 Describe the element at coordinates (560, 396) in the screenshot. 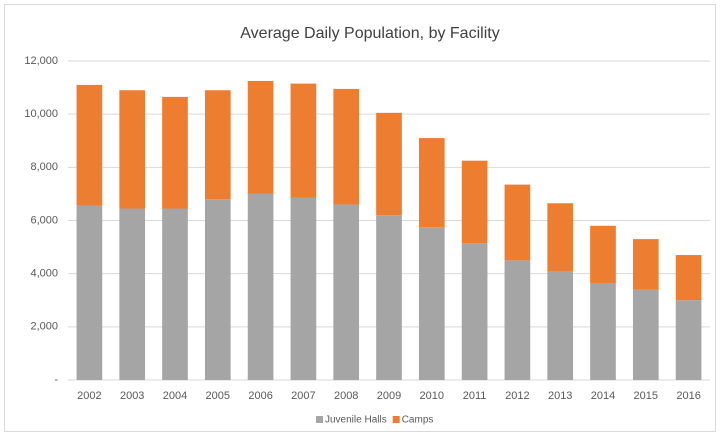

I see `x-tick-label: 2013` at that location.